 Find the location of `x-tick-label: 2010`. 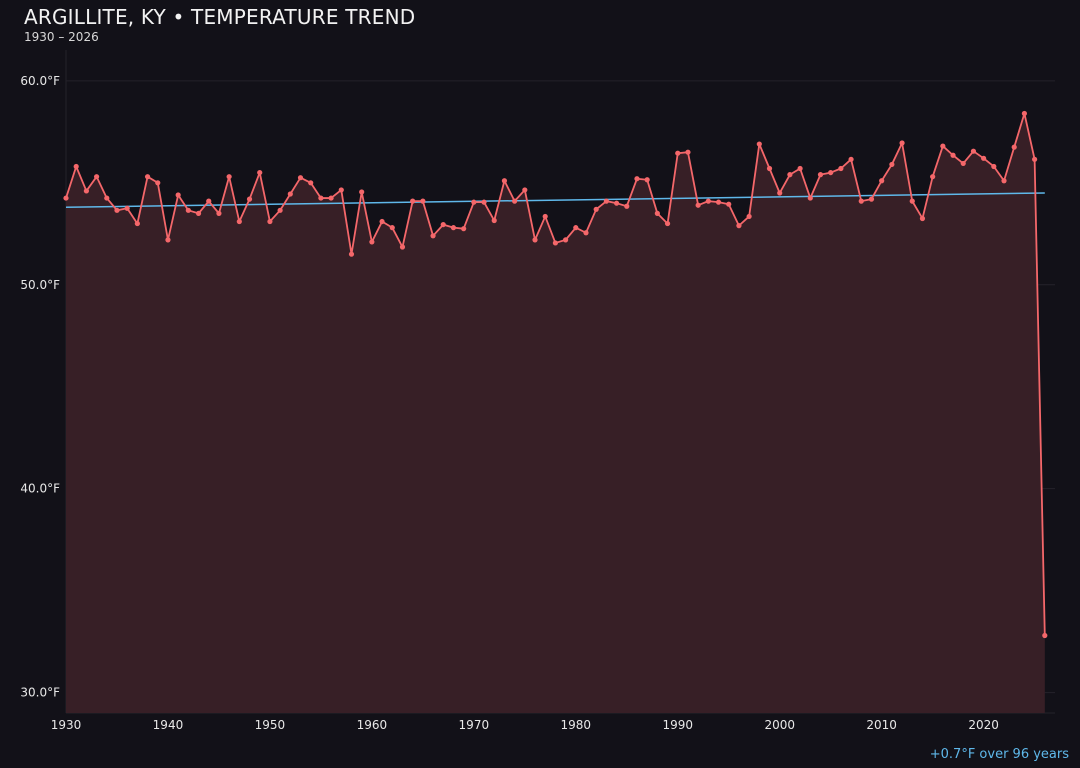

x-tick-label: 2010 is located at coordinates (881, 725).